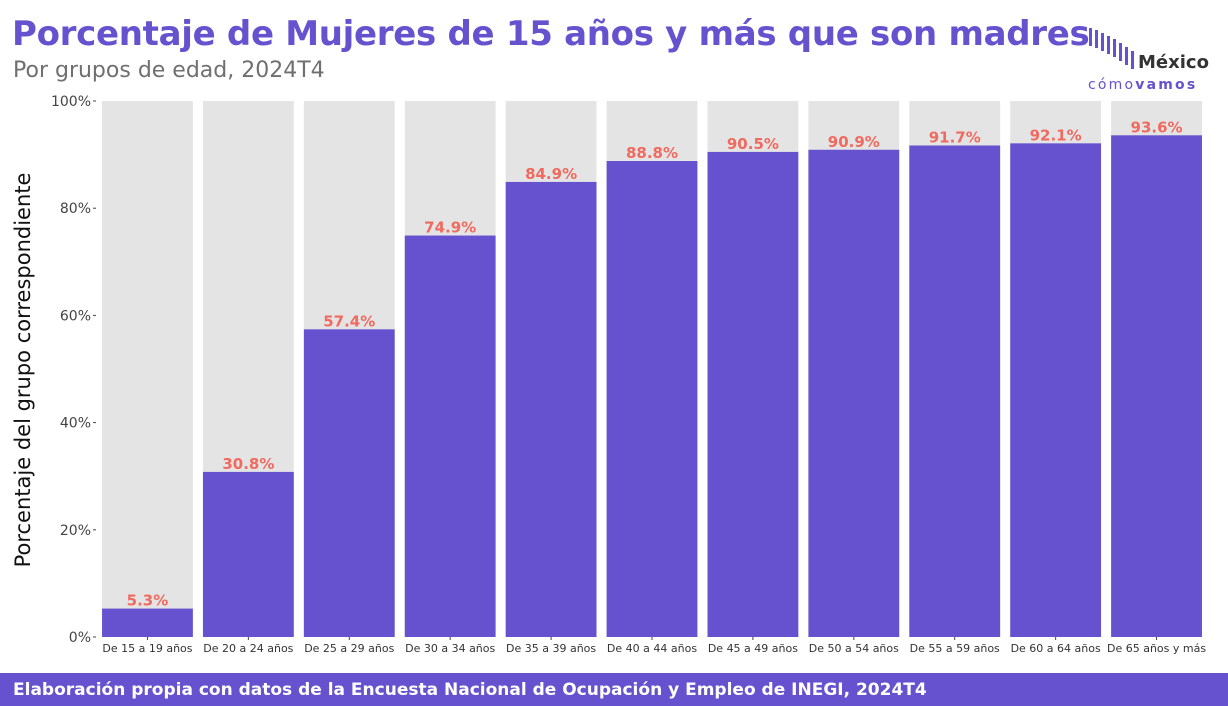  What do you see at coordinates (349, 321) in the screenshot?
I see `data-label: 57.4%` at bounding box center [349, 321].